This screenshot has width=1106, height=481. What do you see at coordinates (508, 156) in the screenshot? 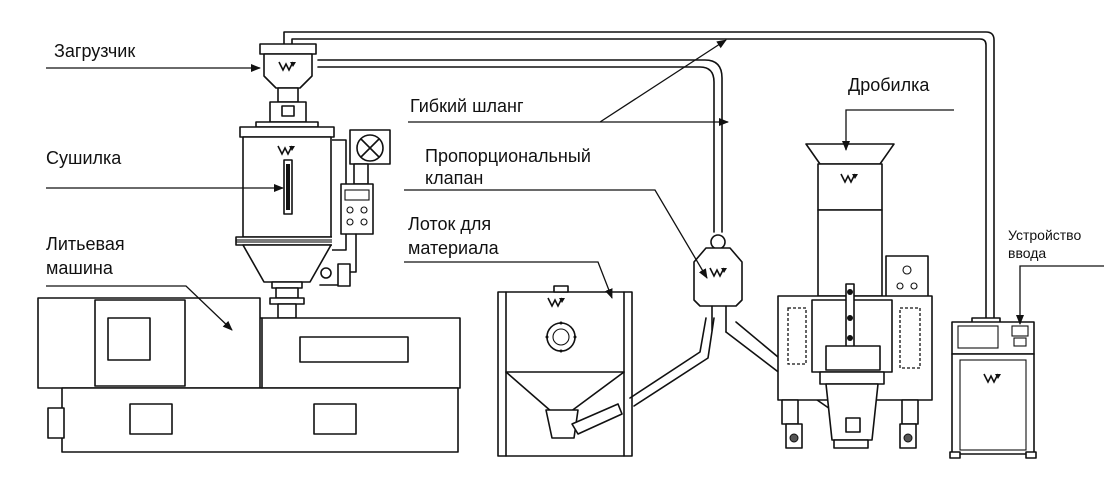
I see `label-proportional-valve-1: Пропорциональный` at bounding box center [508, 156].